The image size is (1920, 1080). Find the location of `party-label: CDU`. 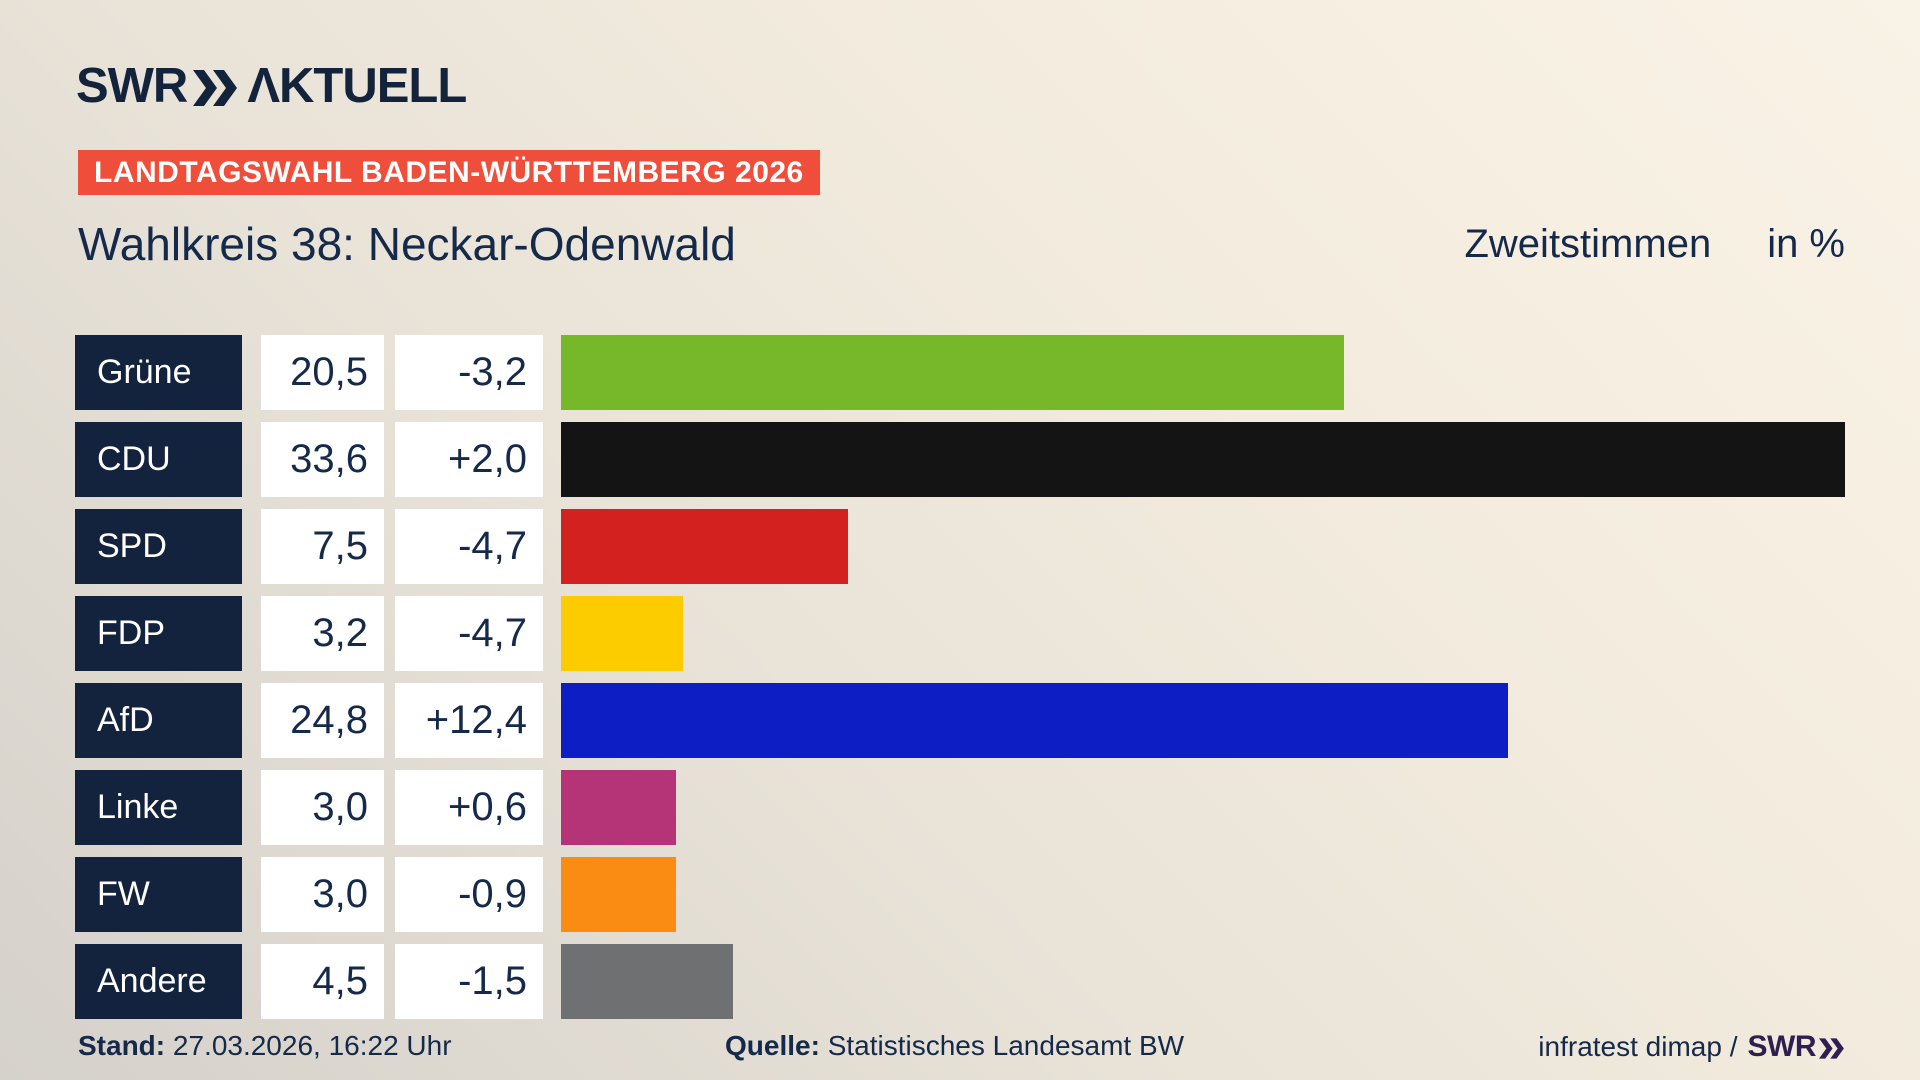

party-label: CDU is located at coordinates (158, 459).